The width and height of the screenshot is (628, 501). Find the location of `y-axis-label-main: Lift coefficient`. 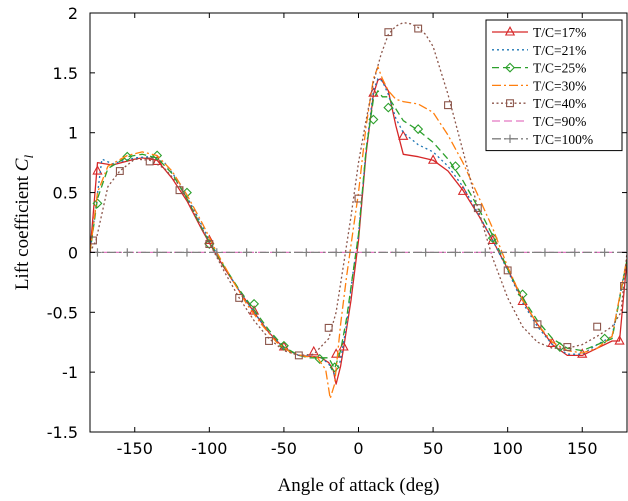

y-axis-label-main: Lift coefficient is located at coordinates (22, 230).